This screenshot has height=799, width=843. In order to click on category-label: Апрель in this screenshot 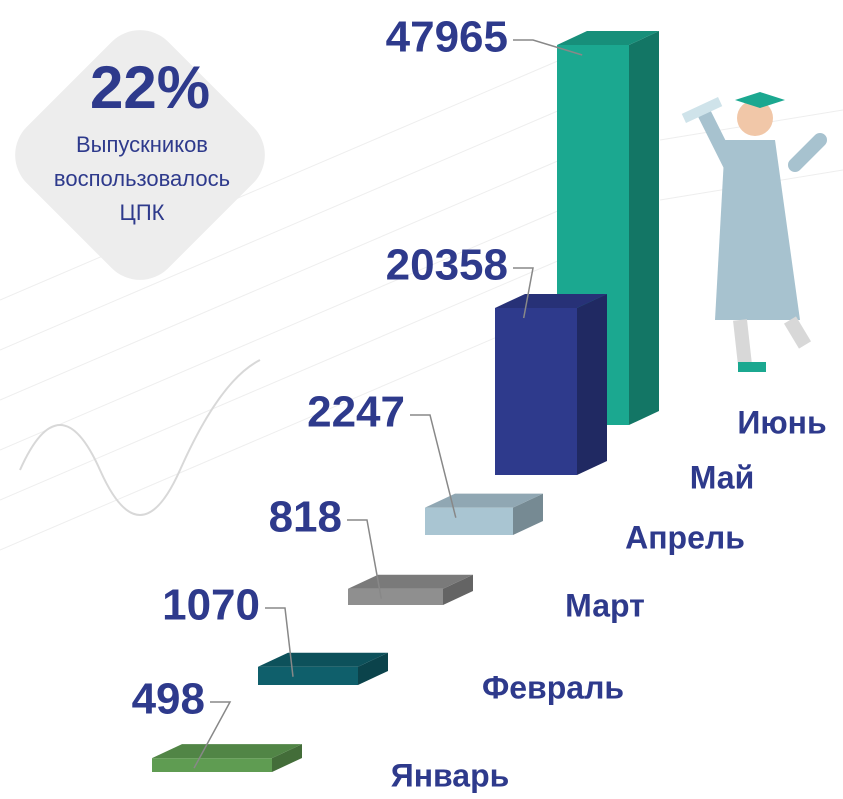, I will do `click(685, 537)`.